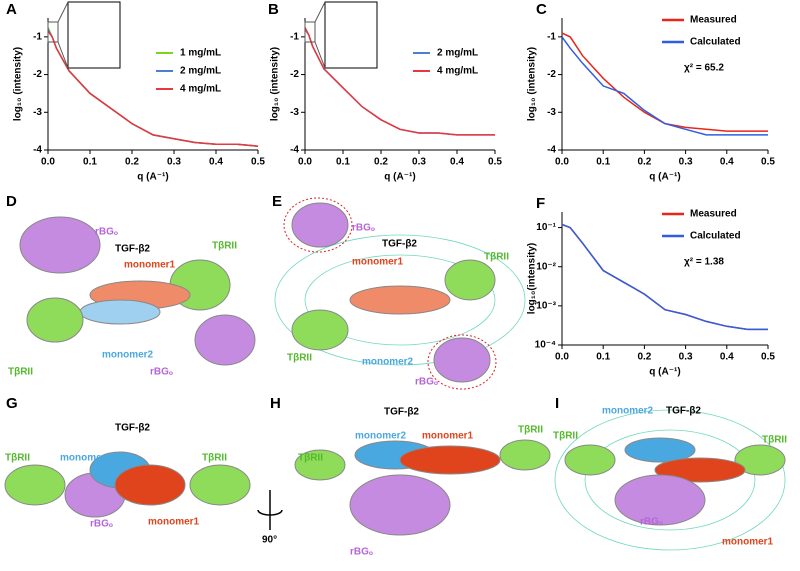  What do you see at coordinates (275, 403) in the screenshot?
I see `panel-label: H` at bounding box center [275, 403].